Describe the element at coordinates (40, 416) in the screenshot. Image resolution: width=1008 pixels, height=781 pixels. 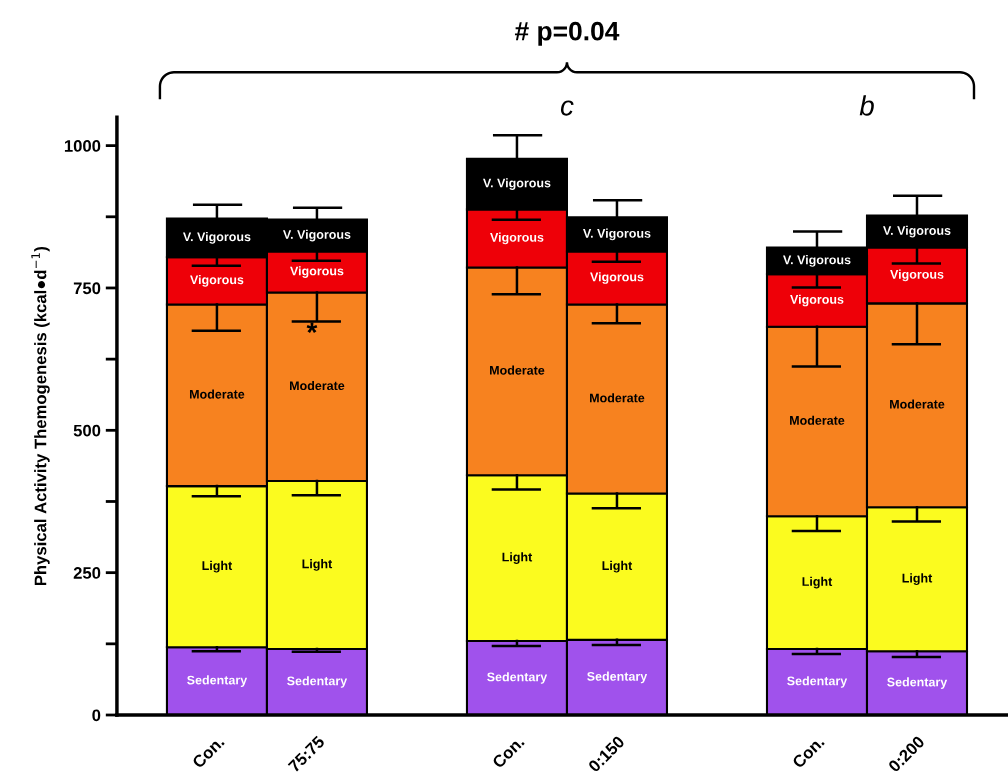
I see `y-axis-title: Physical Activity Themogenesis (kcal●d$^{−1}$)` at that location.